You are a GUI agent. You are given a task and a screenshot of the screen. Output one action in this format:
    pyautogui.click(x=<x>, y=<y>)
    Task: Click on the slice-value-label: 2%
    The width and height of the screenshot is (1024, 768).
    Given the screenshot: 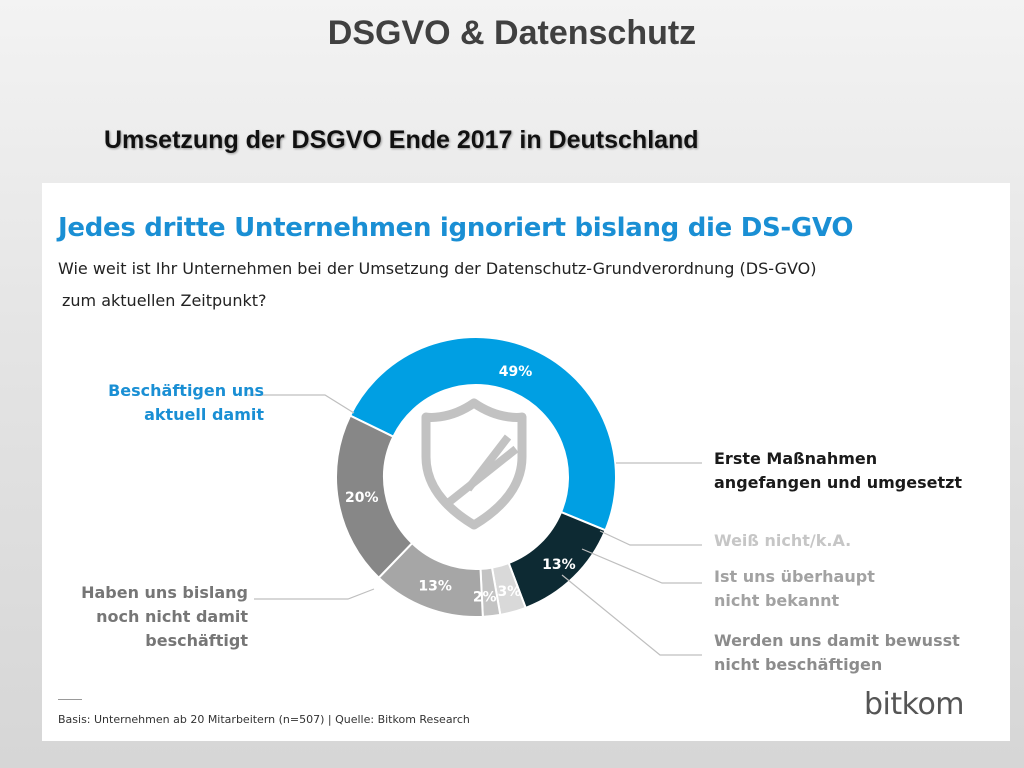 What is the action you would take?
    pyautogui.click(x=485, y=597)
    